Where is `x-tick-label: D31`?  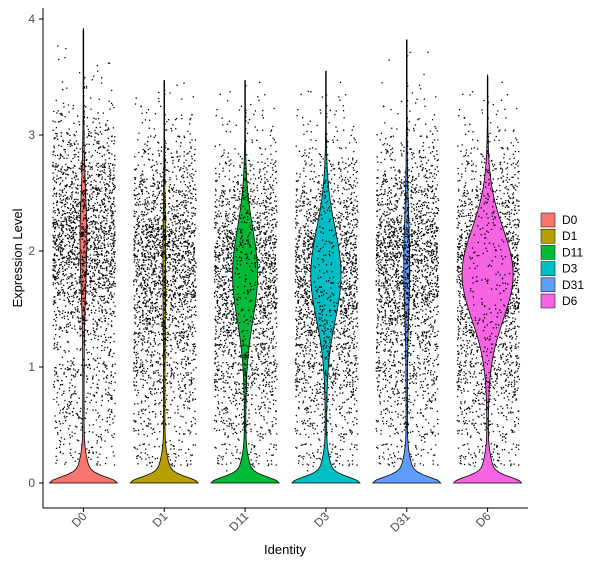
x-tick-label: D31 is located at coordinates (400, 522).